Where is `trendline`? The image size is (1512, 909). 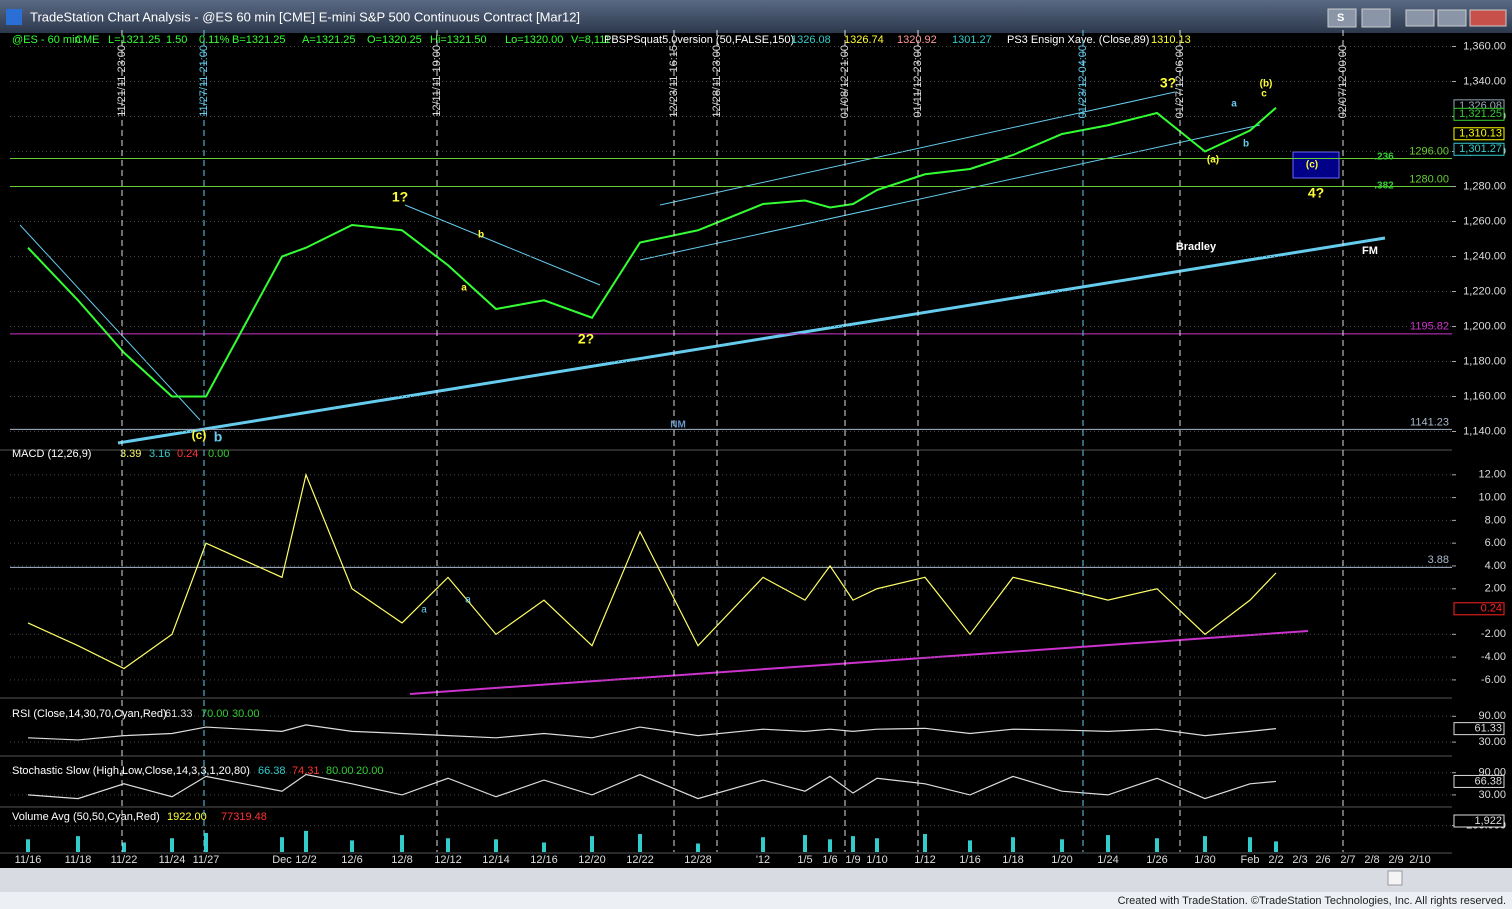 trendline is located at coordinates (859, 662).